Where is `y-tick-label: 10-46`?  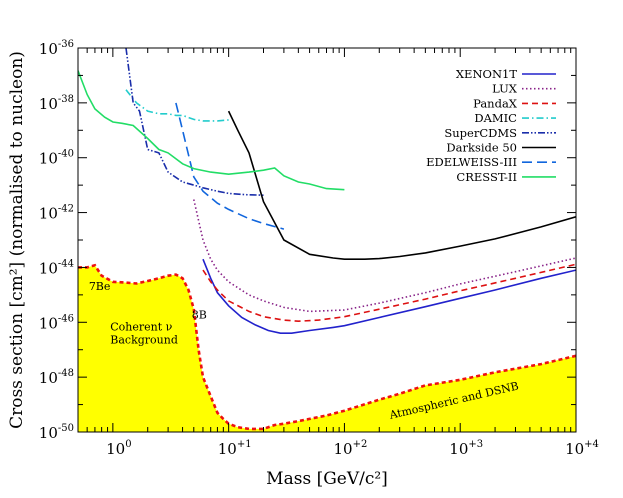
y-tick-label: 10-46 is located at coordinates (56, 322).